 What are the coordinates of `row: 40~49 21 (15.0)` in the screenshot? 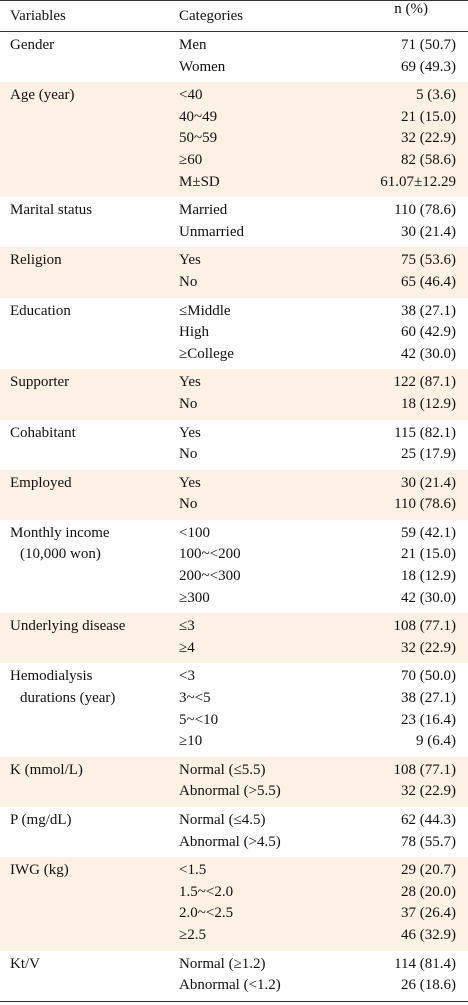 It's located at (323, 118).